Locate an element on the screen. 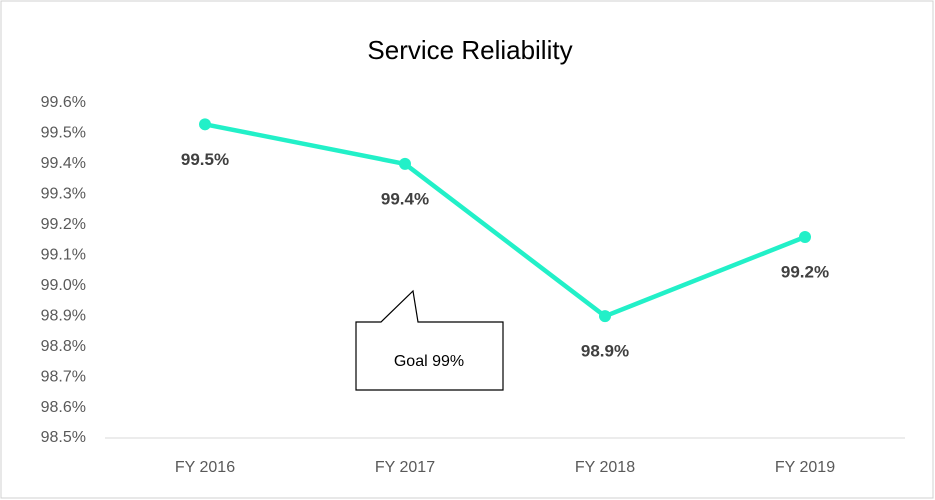 The image size is (935, 500). data-label: 99.2% is located at coordinates (805, 271).